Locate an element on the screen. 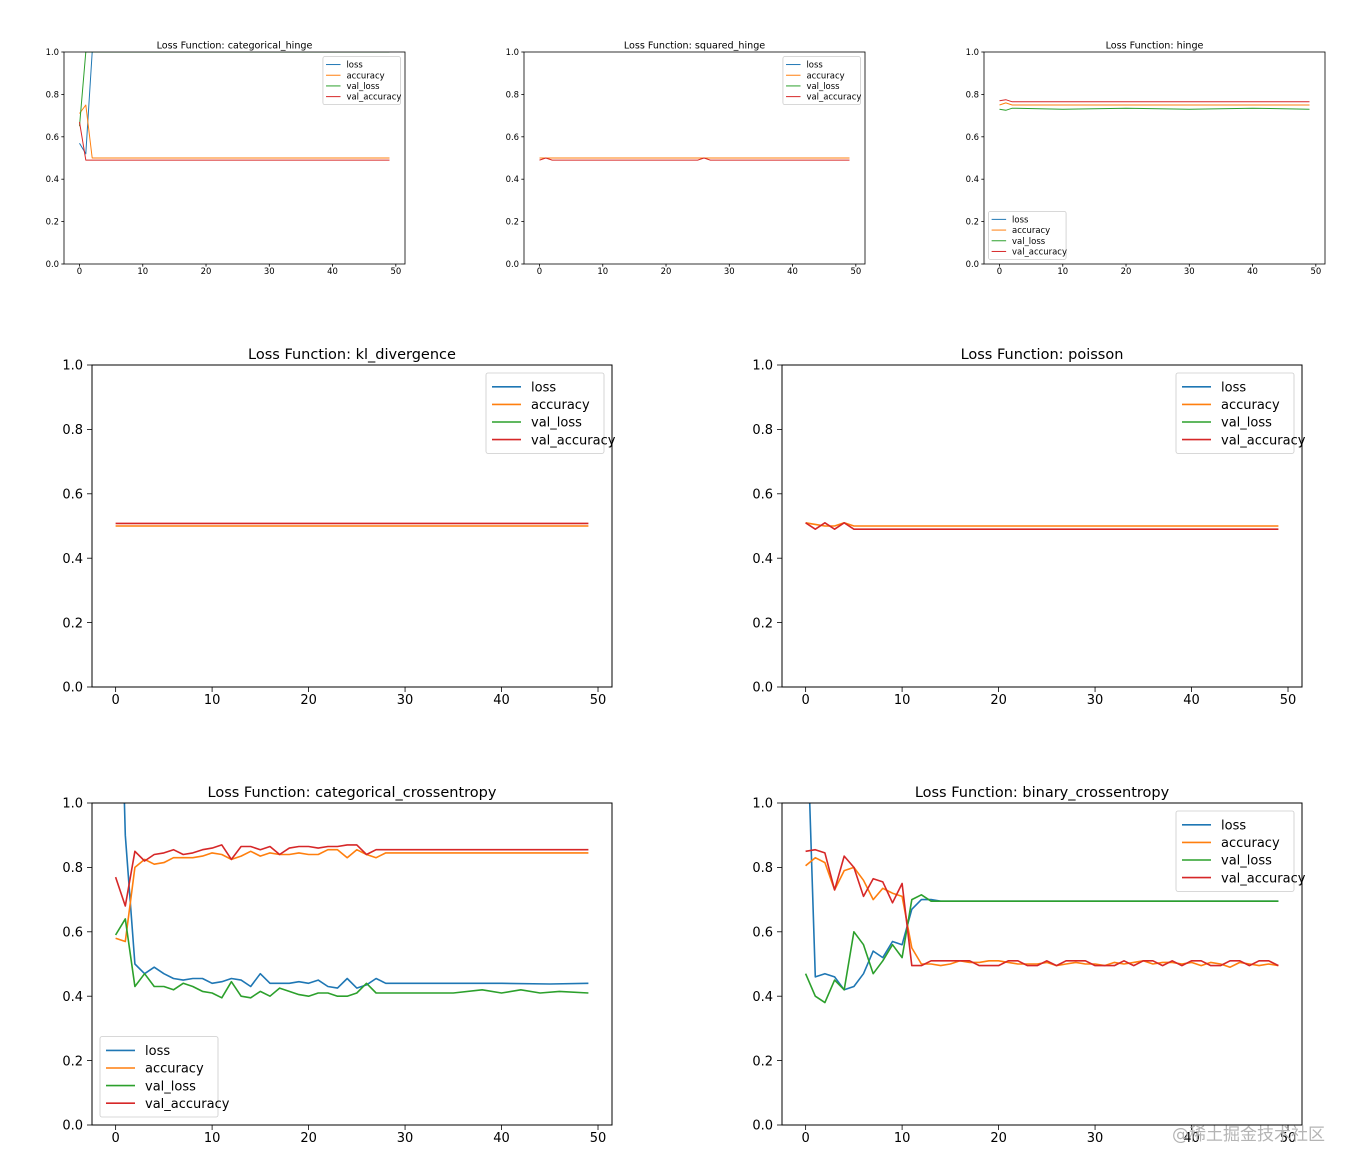 The height and width of the screenshot is (1172, 1364). chart-title: Loss Function: kl_divergence is located at coordinates (352, 355).